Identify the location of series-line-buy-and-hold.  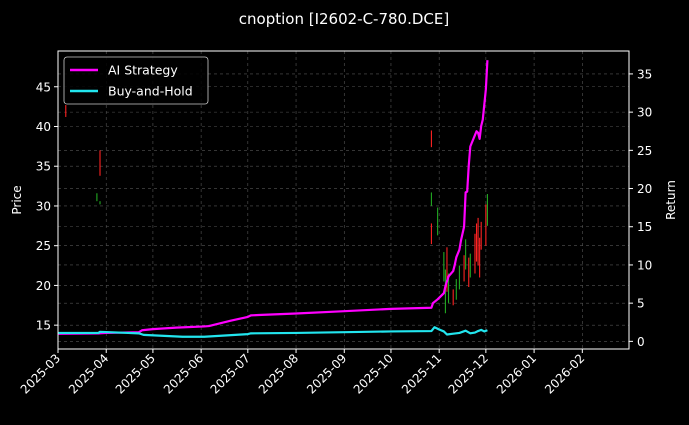
(273, 332).